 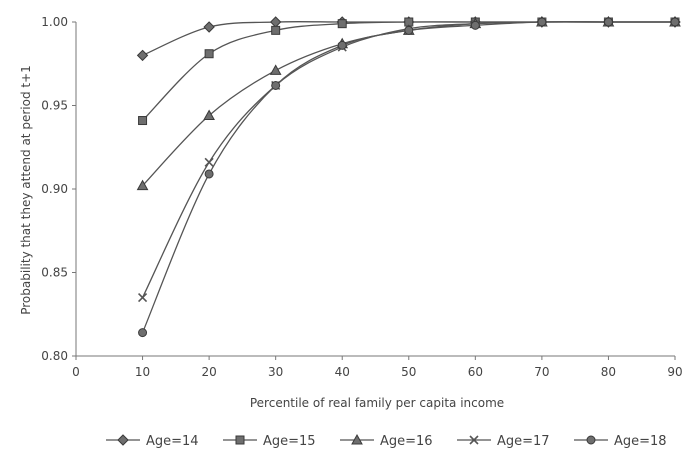 I want to click on legend-item-age-18: Age=18, so click(x=620, y=441).